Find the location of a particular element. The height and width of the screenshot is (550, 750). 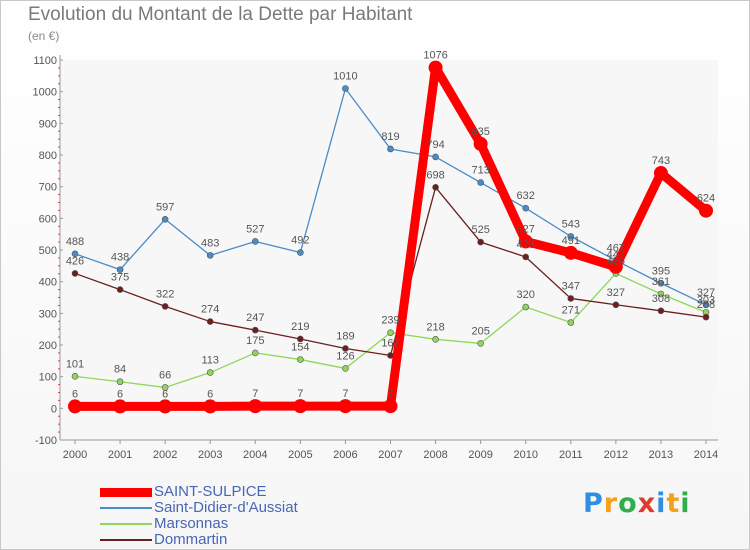

data-label: 247 is located at coordinates (255, 318).